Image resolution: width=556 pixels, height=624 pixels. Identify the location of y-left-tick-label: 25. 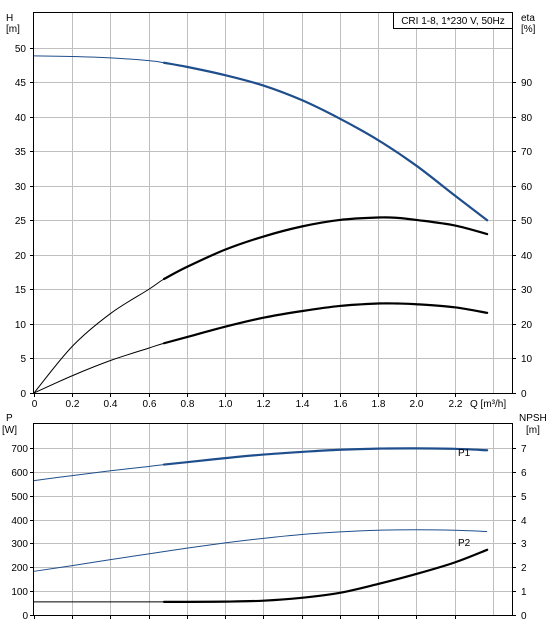
(21, 221).